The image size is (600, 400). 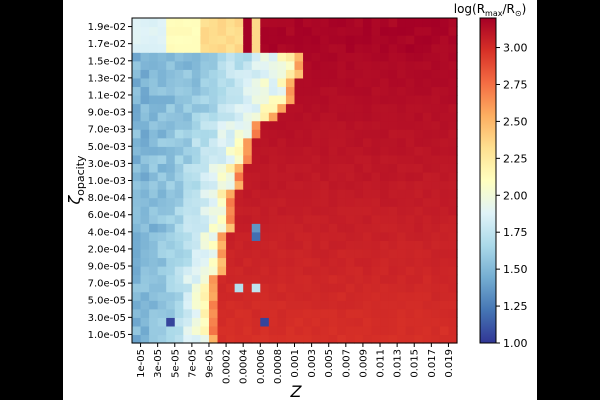 What do you see at coordinates (515, 269) in the screenshot?
I see `colorbar-tick-label: 1.50` at bounding box center [515, 269].